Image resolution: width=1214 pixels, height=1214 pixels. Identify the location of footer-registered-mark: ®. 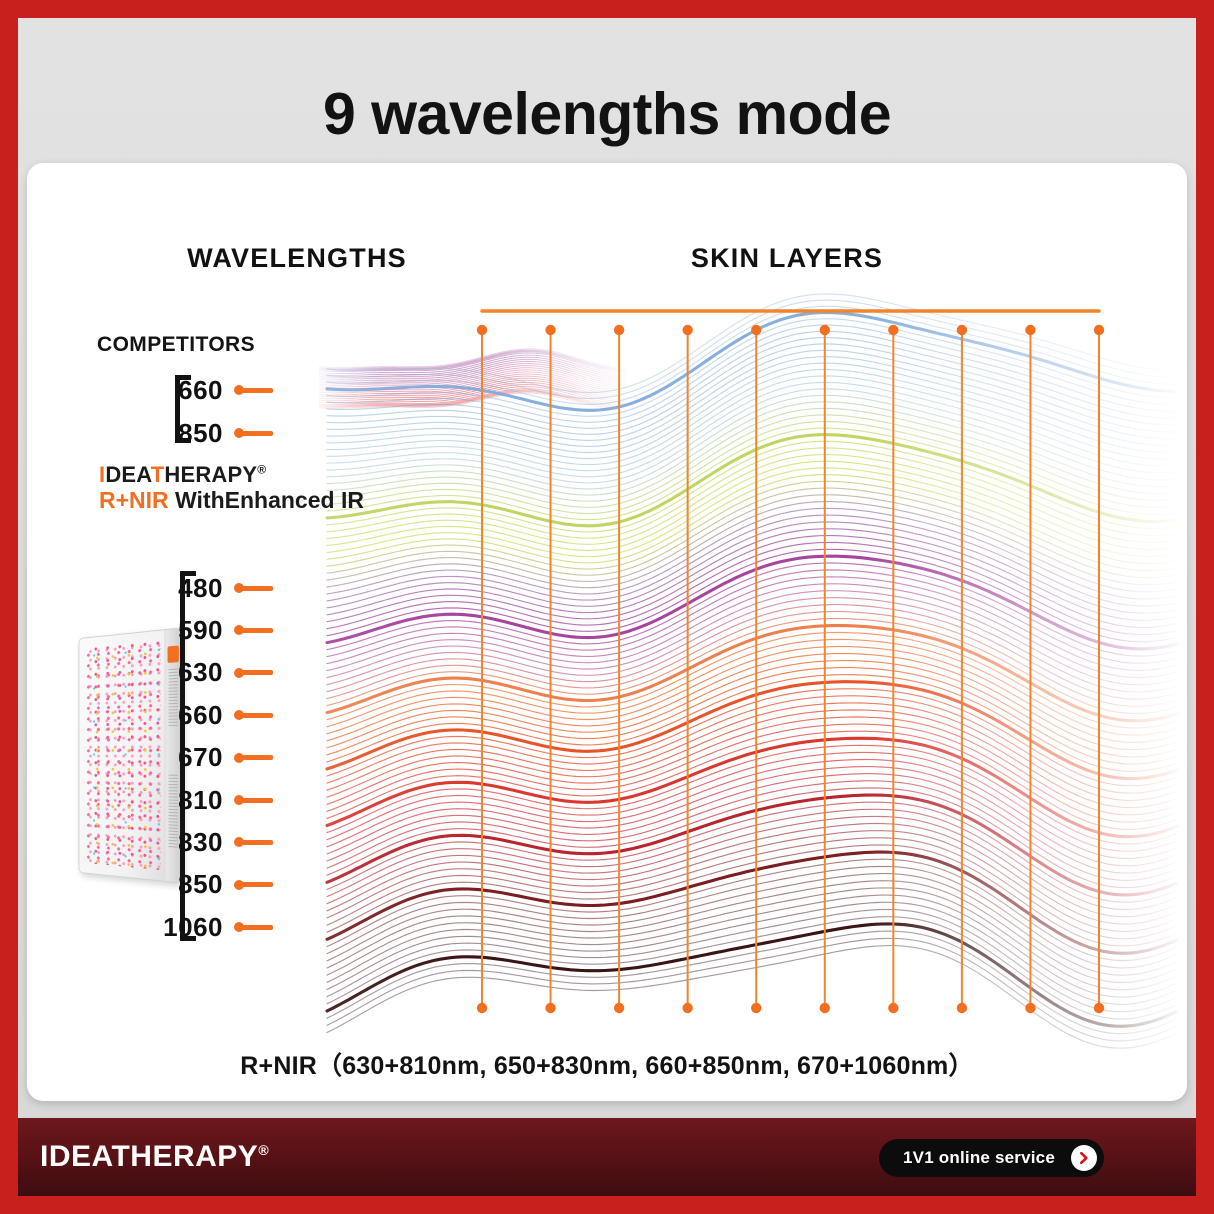
(264, 1150).